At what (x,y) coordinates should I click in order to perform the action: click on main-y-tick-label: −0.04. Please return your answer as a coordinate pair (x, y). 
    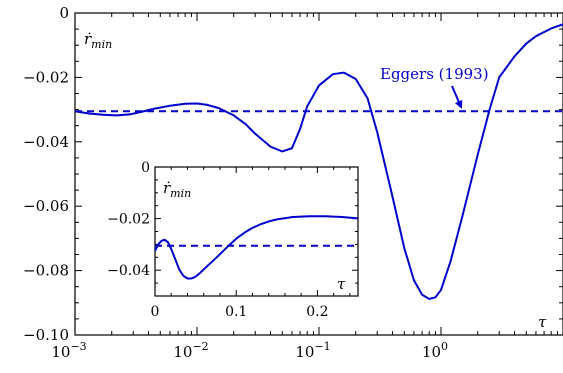
    Looking at the image, I should click on (46, 142).